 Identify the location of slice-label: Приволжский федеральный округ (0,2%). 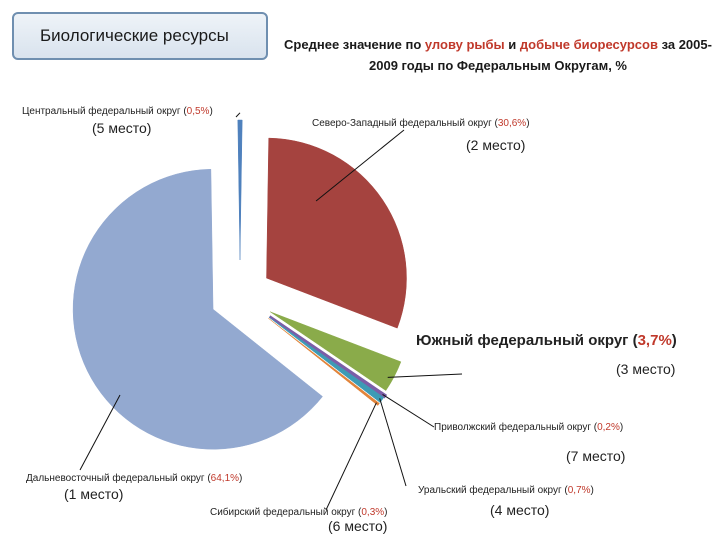
(529, 427).